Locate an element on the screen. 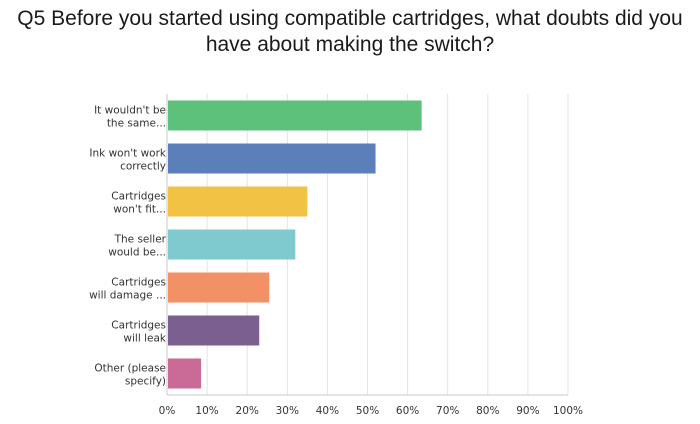 The width and height of the screenshot is (700, 424). x-tick-label: 10% is located at coordinates (206, 411).